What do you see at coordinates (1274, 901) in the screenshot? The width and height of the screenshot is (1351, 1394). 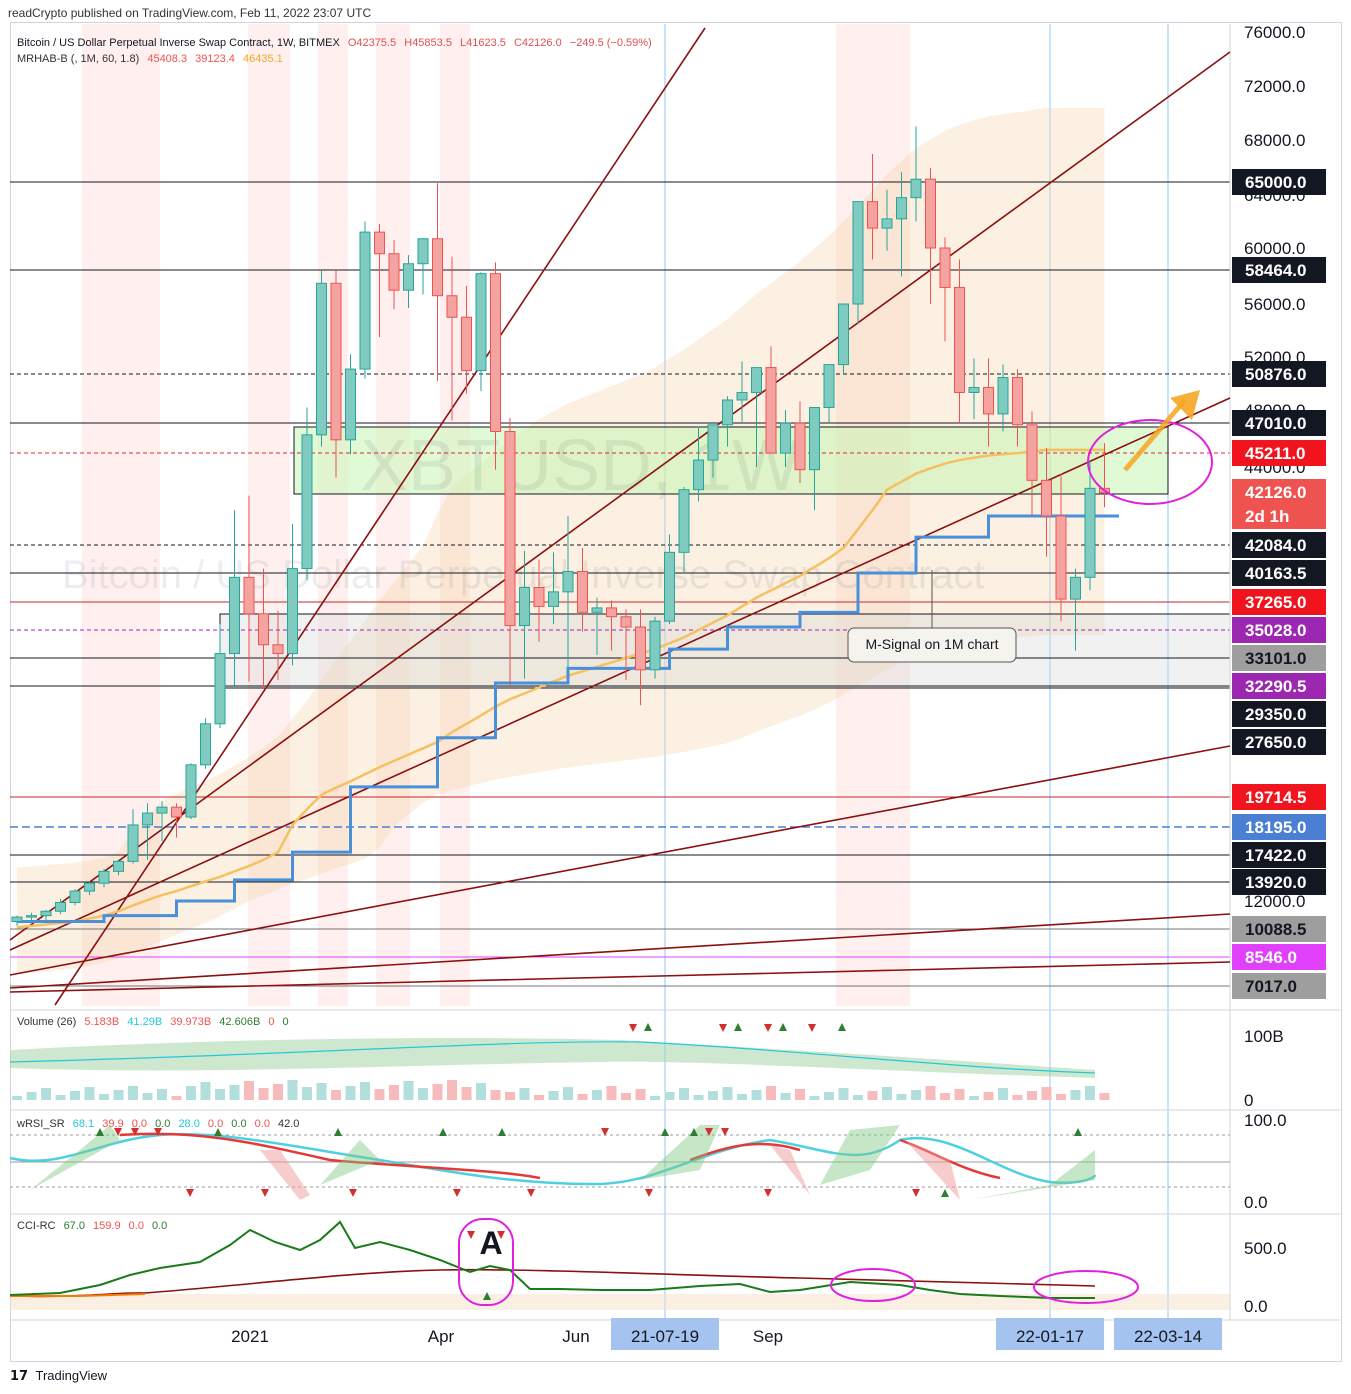 I see `y-tick-9: 12000.0` at bounding box center [1274, 901].